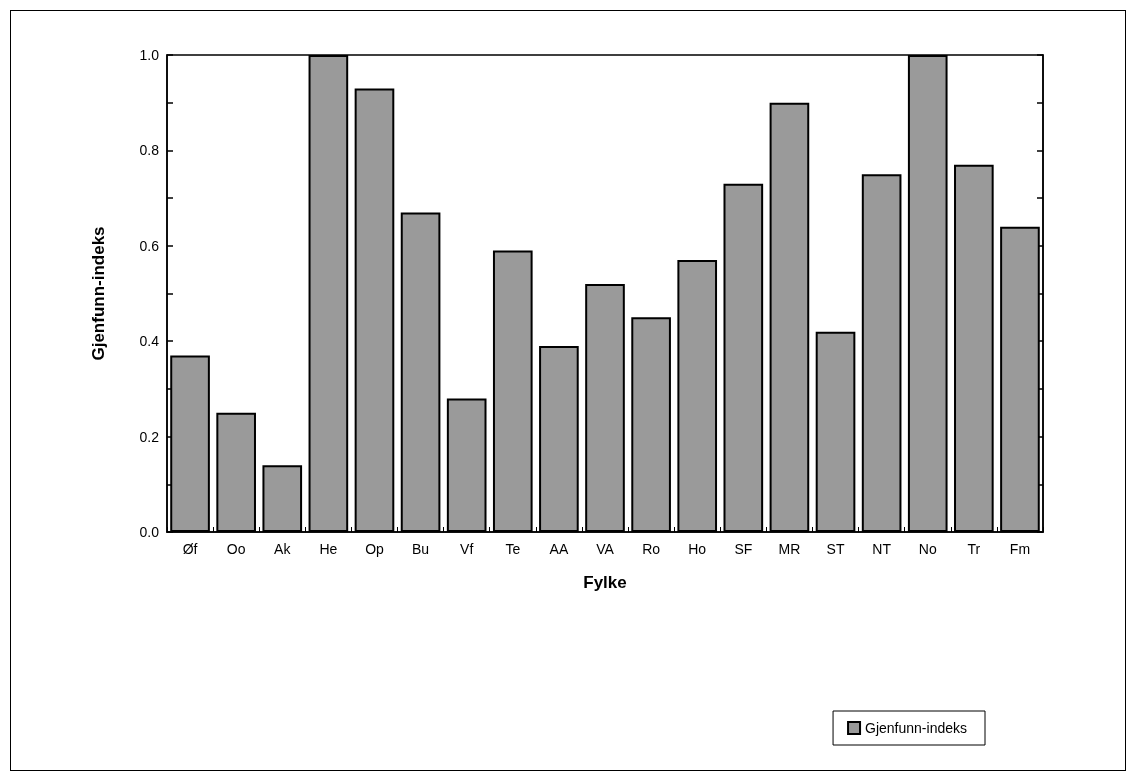  What do you see at coordinates (236, 549) in the screenshot?
I see `x-tick-label: Oo` at bounding box center [236, 549].